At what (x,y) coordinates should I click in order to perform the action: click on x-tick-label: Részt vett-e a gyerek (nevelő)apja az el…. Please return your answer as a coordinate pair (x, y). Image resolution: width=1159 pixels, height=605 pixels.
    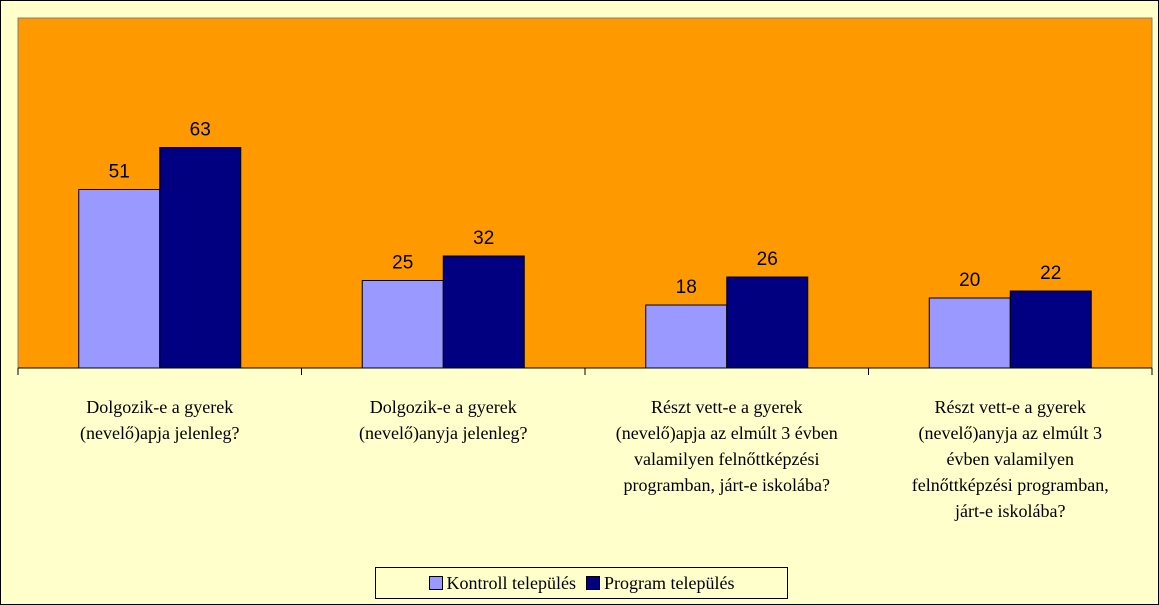
    Looking at the image, I should click on (726, 446).